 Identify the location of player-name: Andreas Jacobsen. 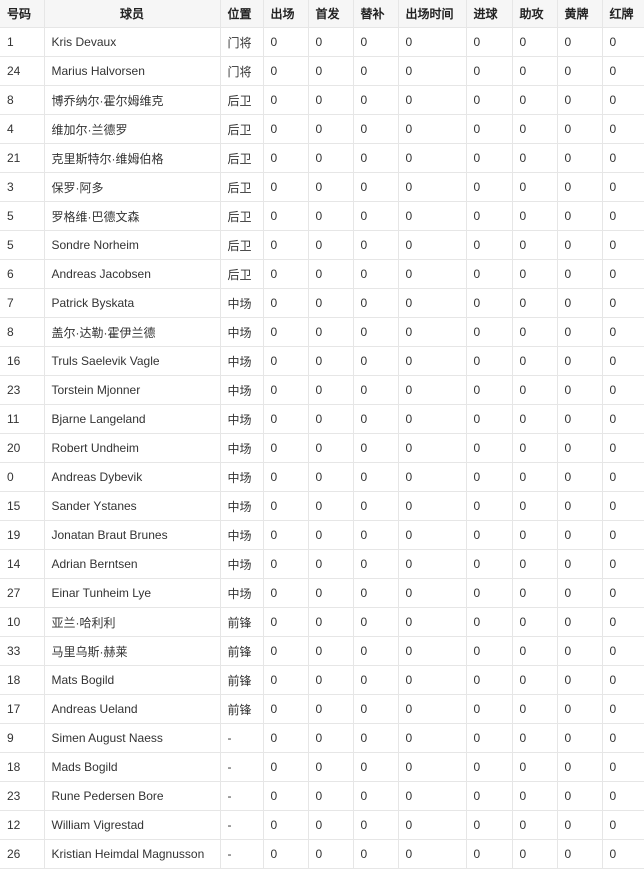
(132, 274).